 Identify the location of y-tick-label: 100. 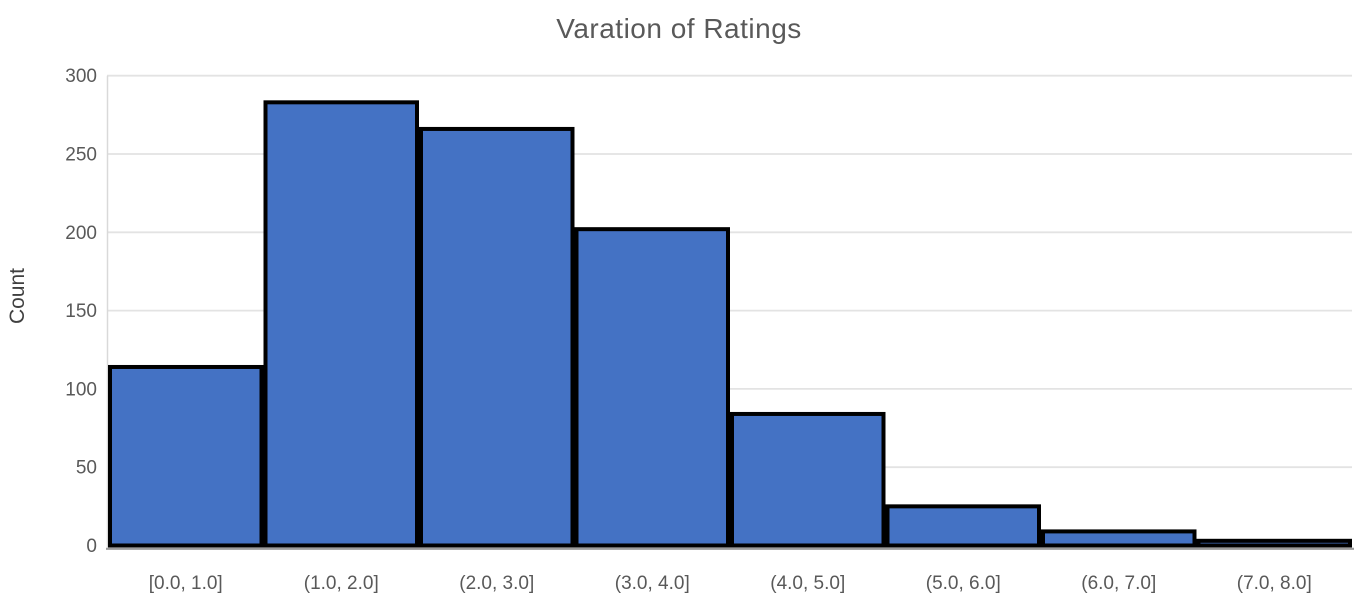
(81, 389).